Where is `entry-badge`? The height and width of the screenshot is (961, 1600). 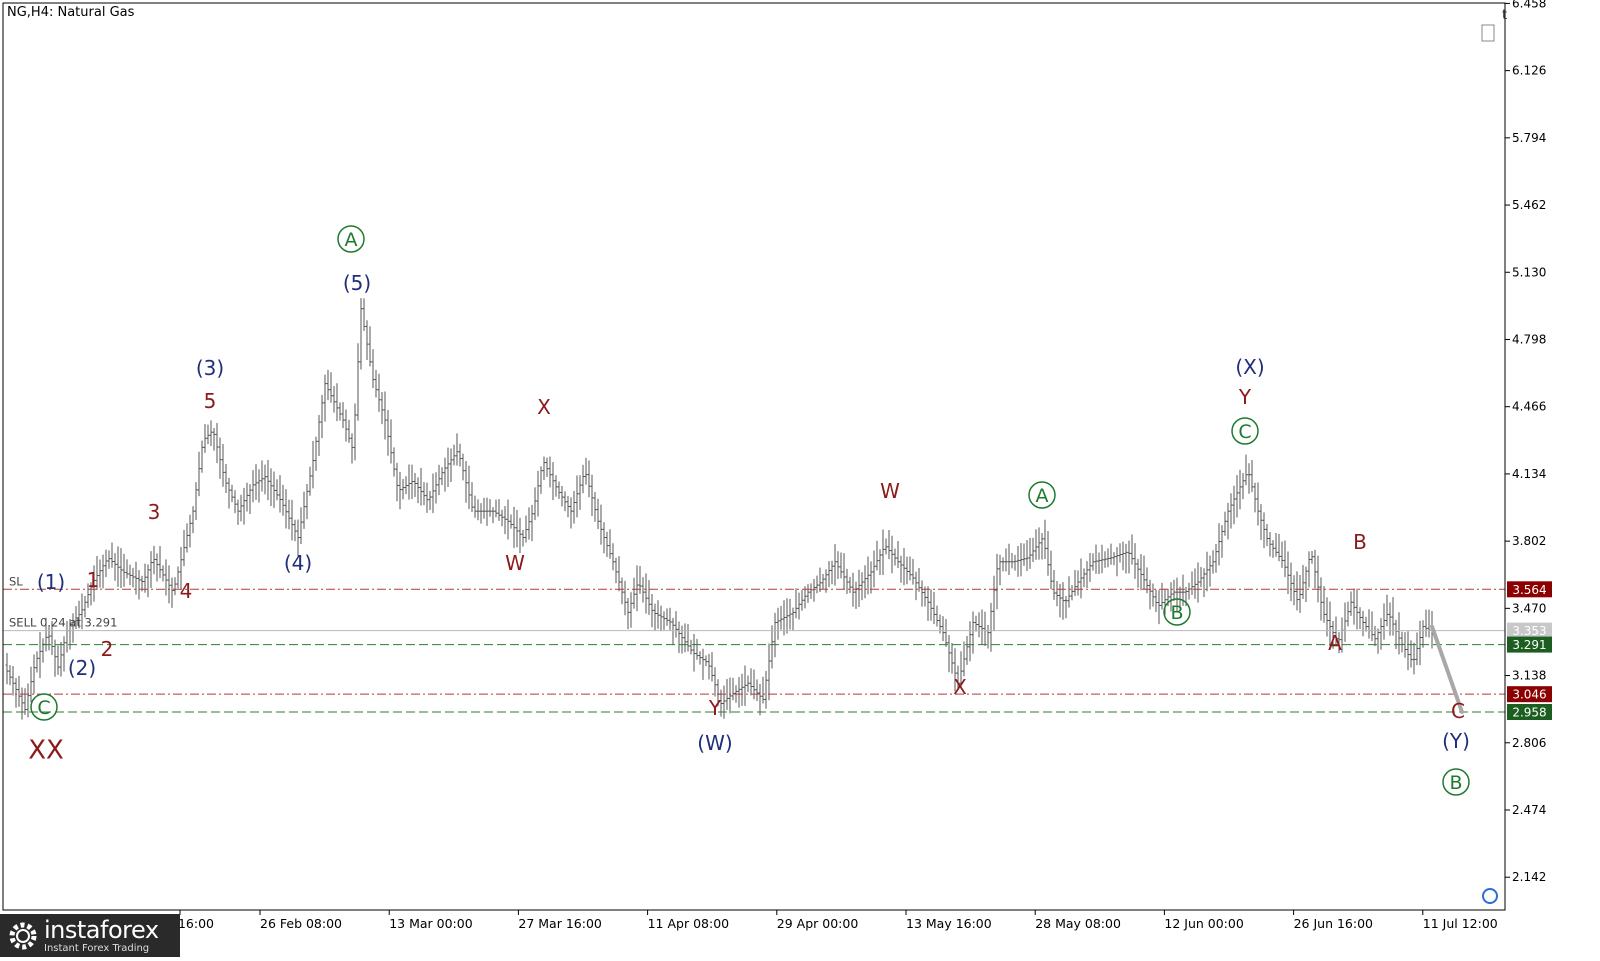
entry-badge is located at coordinates (1529, 644).